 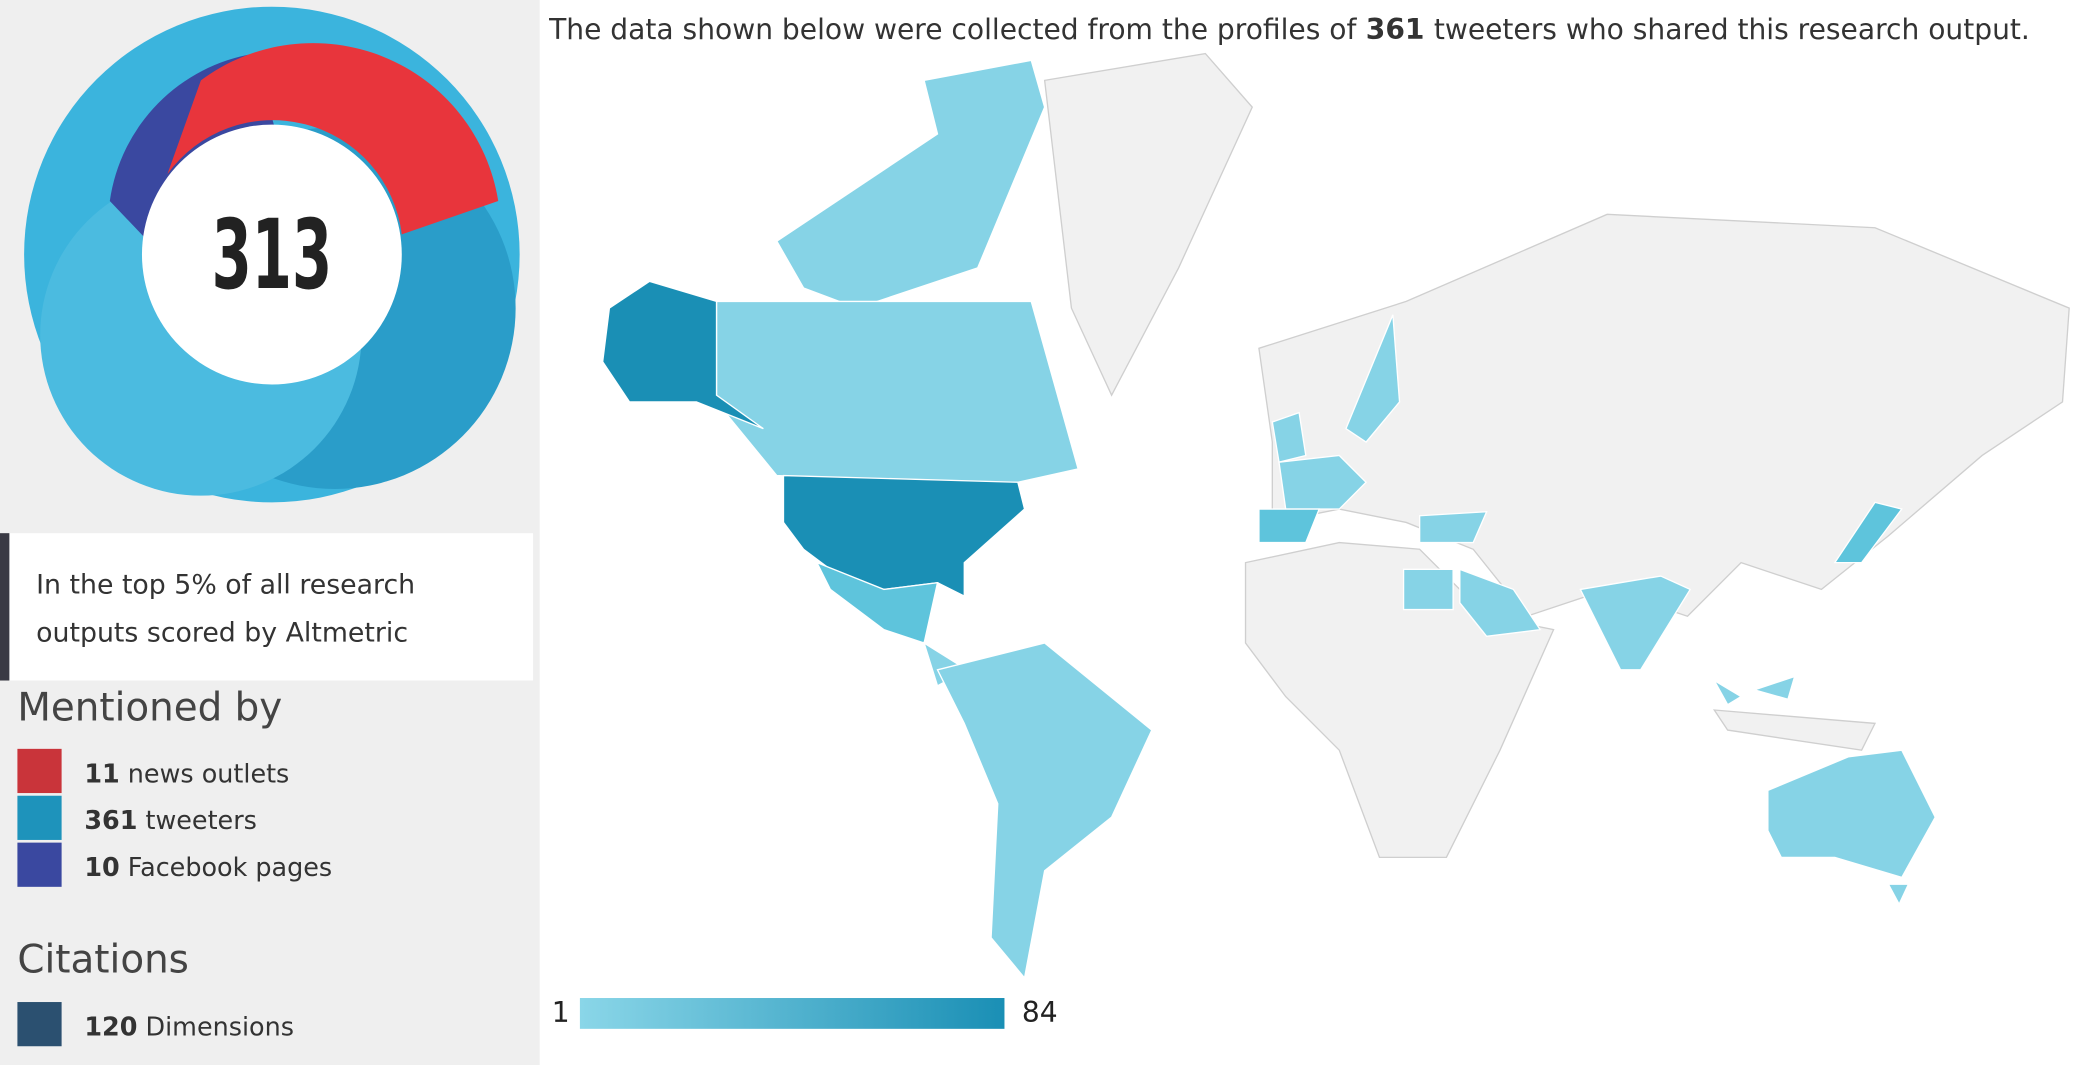 What do you see at coordinates (101, 773) in the screenshot?
I see `mention-count: 11` at bounding box center [101, 773].